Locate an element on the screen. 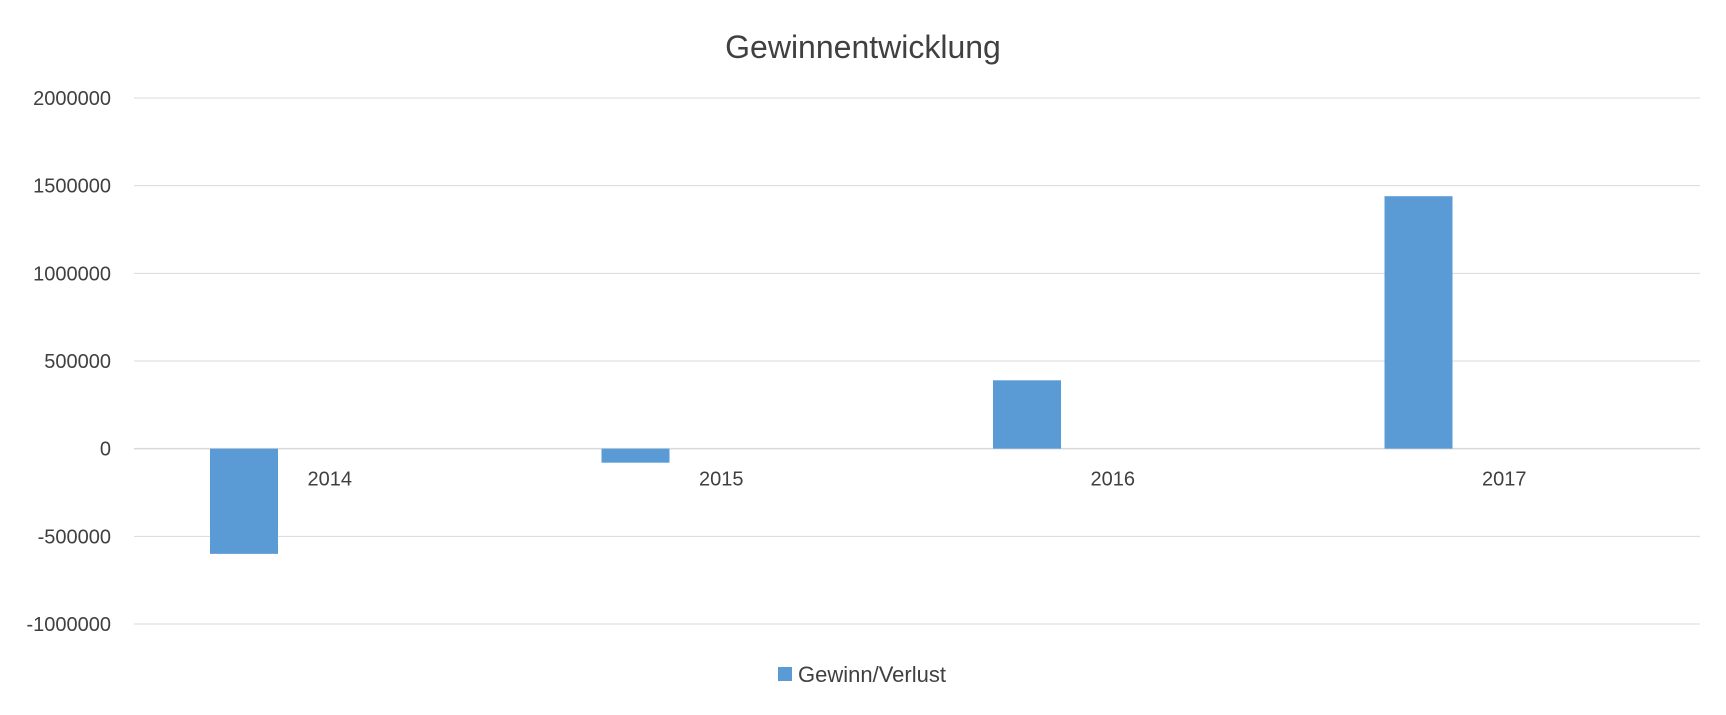 The image size is (1726, 715). x-tick-label-2017: 2017 is located at coordinates (1504, 480).